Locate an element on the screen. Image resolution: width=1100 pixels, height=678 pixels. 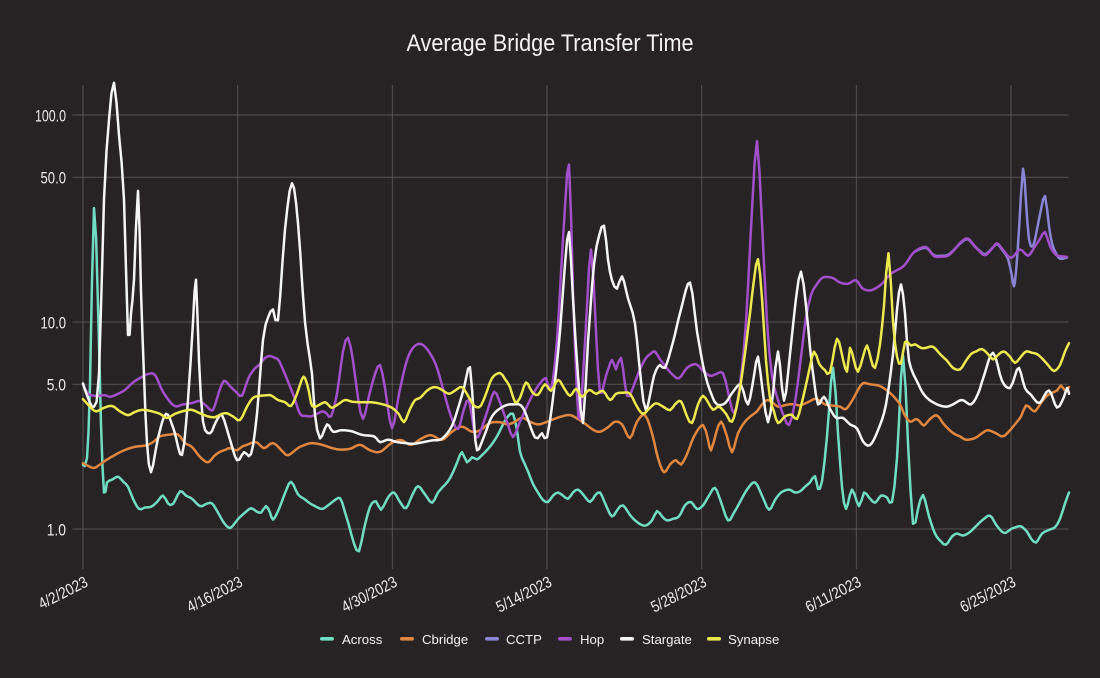
svg-text: CCTP is located at coordinates (524, 639).